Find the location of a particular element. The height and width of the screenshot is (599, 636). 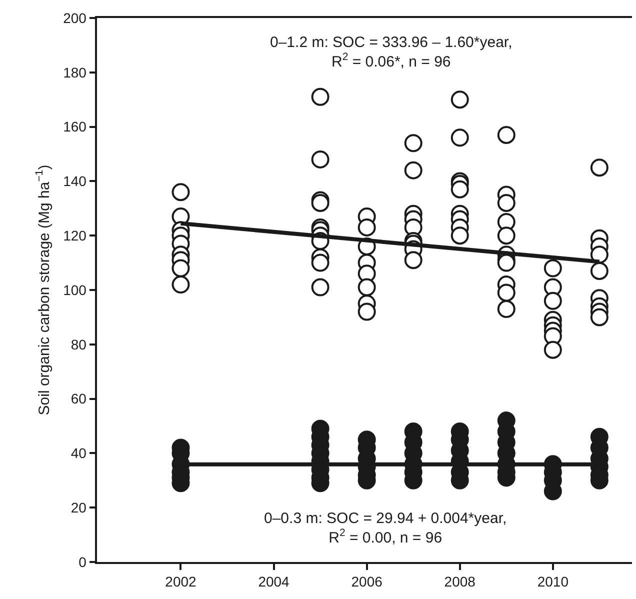

y-tick-label: 160 is located at coordinates (75, 126).